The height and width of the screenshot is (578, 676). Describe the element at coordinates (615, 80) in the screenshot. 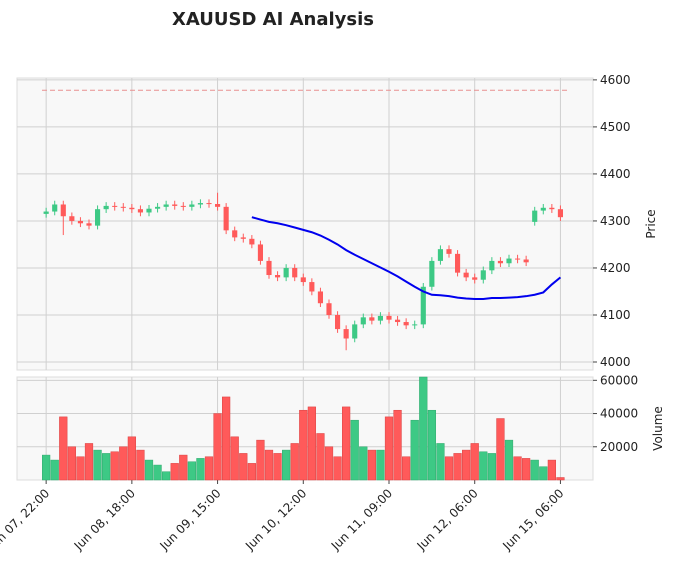

I see `y-tick-label: 4600` at that location.